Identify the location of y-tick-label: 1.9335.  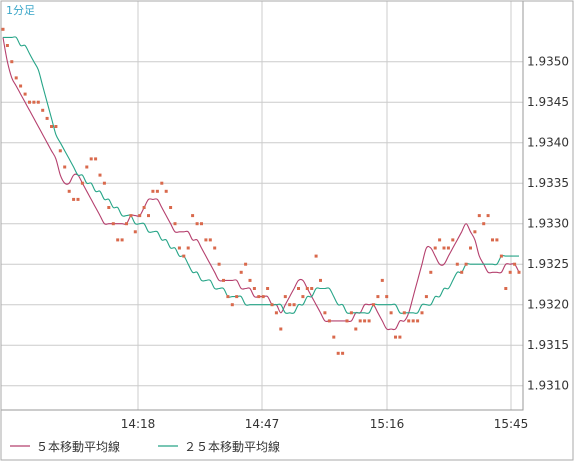
(548, 183).